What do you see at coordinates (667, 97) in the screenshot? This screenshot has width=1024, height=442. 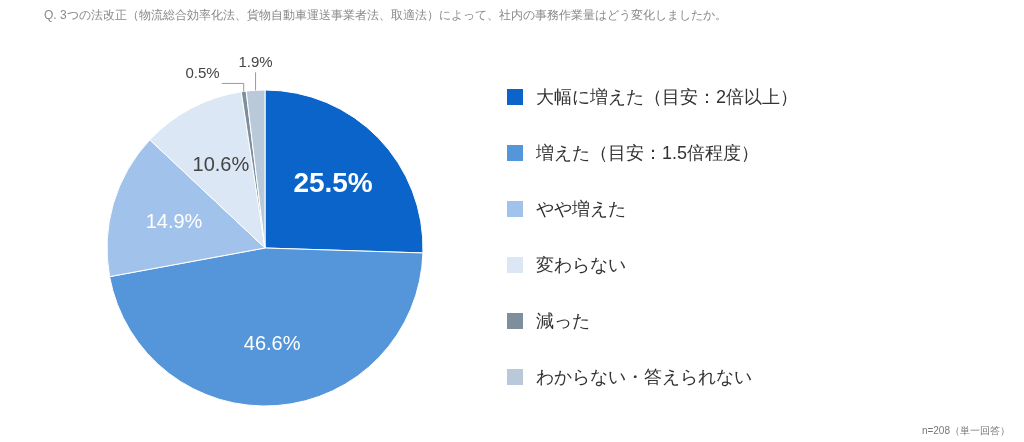 I see `legend-label: 大幅に増えた（目安：2倍以上）` at bounding box center [667, 97].